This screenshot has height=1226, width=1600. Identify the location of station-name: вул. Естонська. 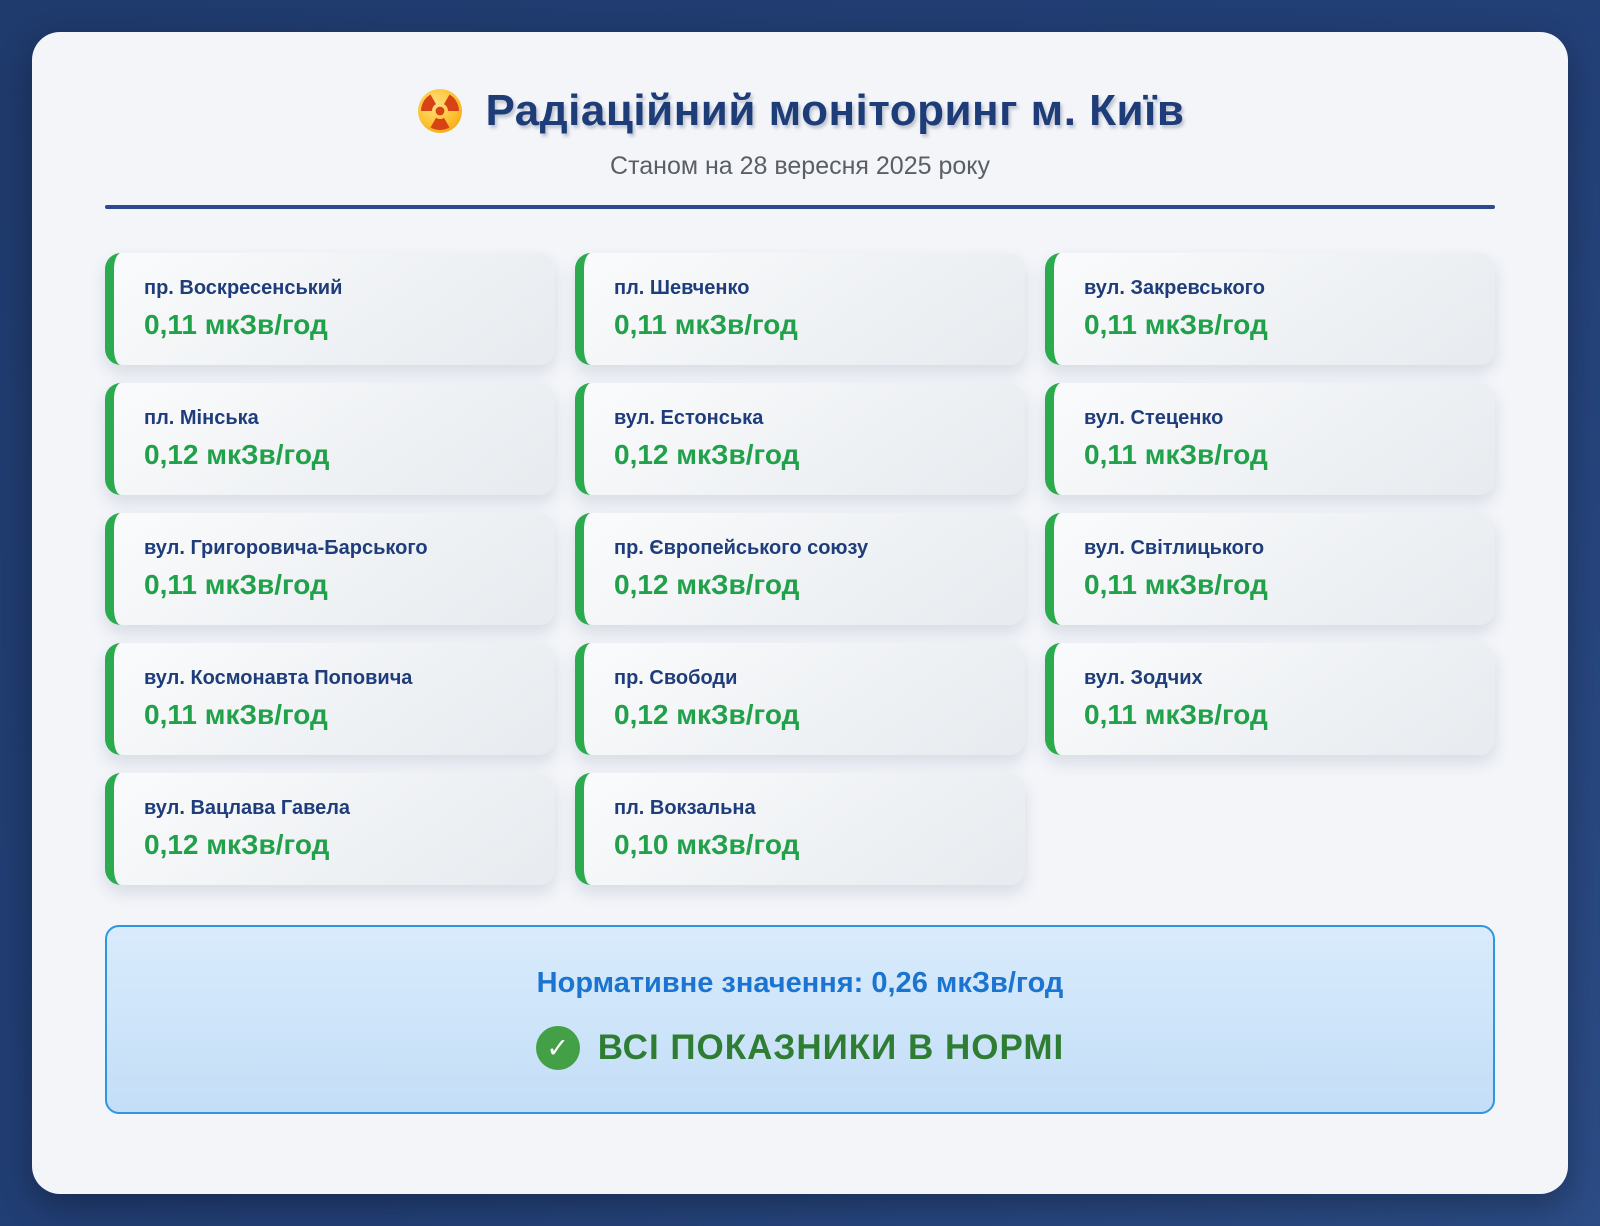
(689, 418).